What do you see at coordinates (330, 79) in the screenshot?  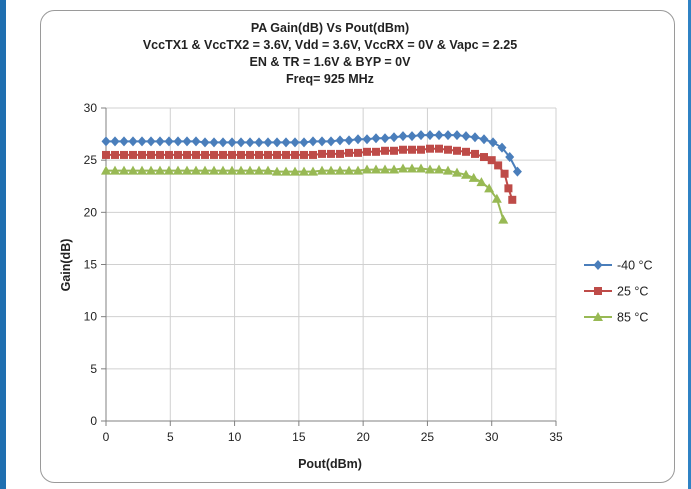 I see `chart-title-line-4: Freq= 925 MHz` at bounding box center [330, 79].